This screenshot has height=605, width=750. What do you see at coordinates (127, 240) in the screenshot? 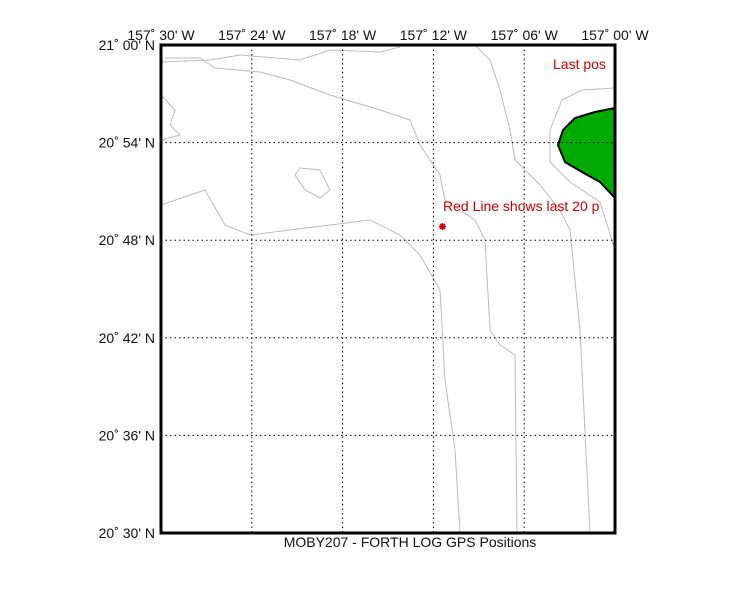
I see `y-tick-label: 20˚ 48' N` at bounding box center [127, 240].